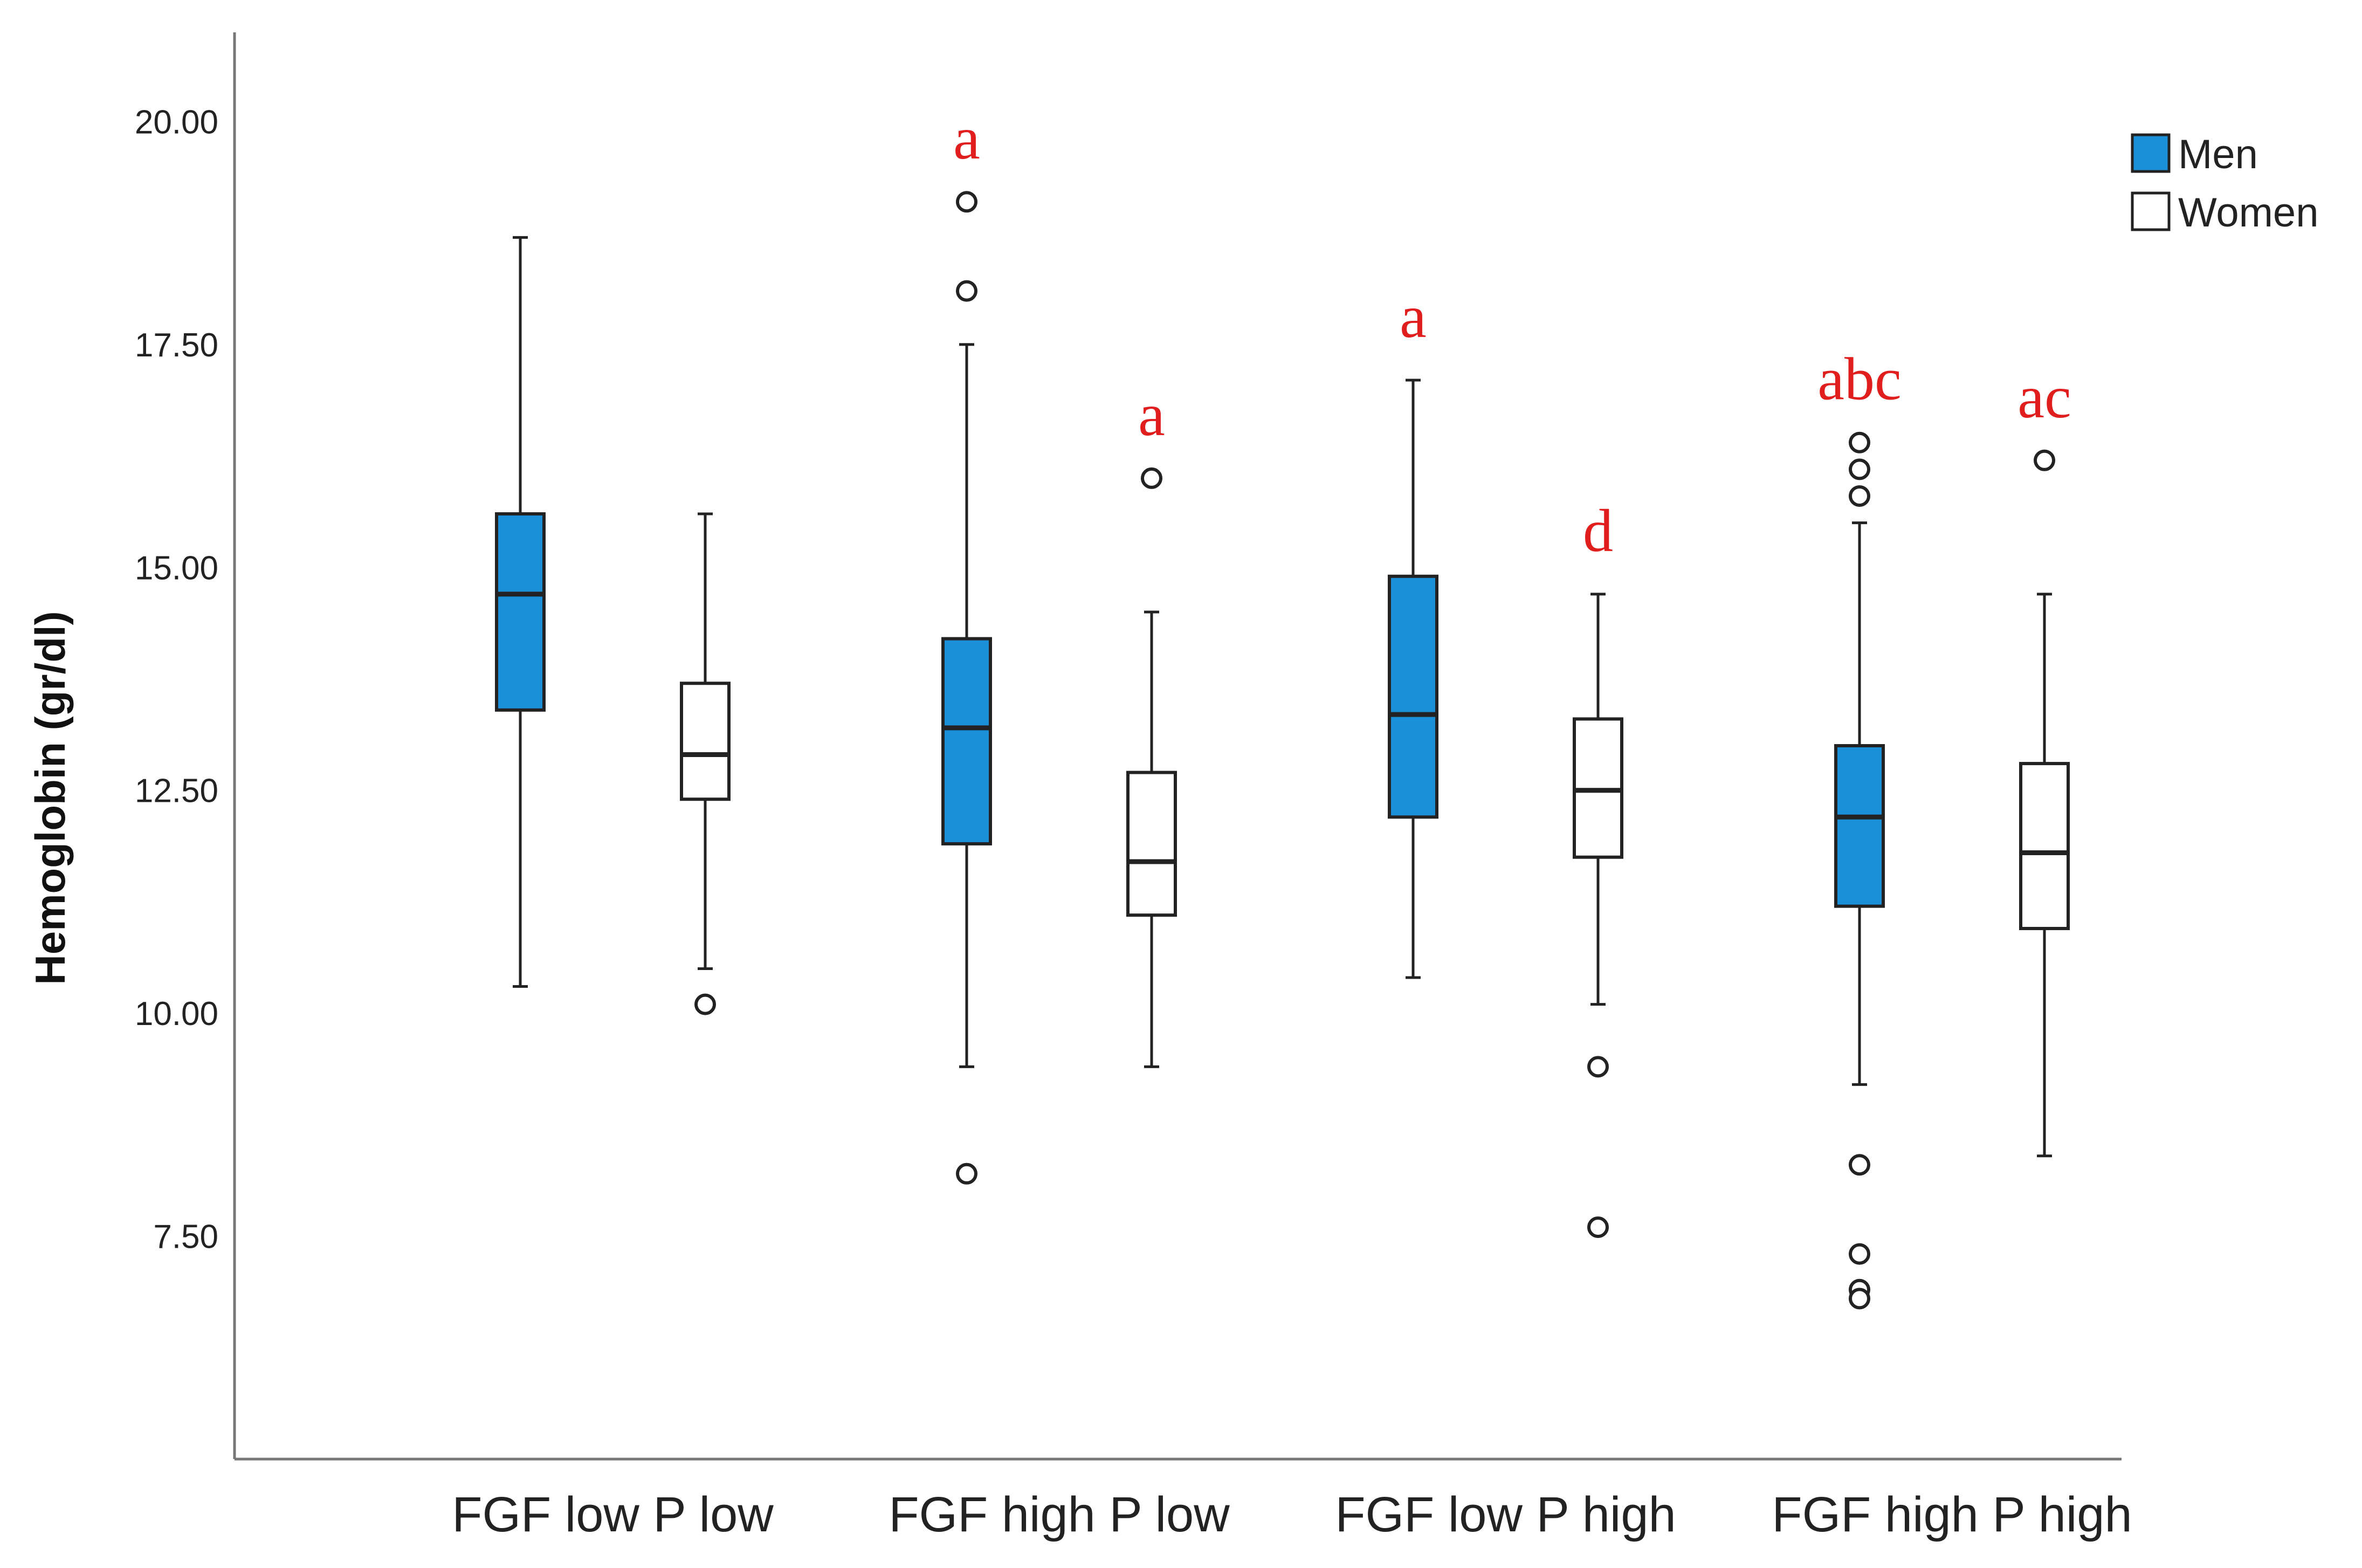 The width and height of the screenshot is (2362, 1568). I want to click on y-tick-label: 12.50, so click(176, 791).